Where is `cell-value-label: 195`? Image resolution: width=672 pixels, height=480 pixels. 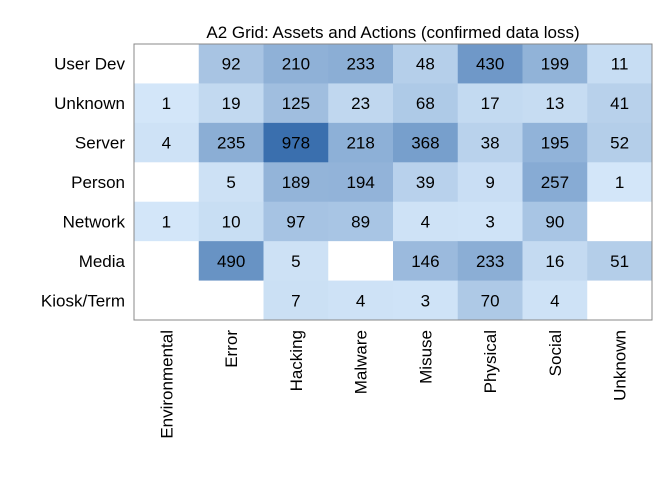 cell-value-label: 195 is located at coordinates (555, 143).